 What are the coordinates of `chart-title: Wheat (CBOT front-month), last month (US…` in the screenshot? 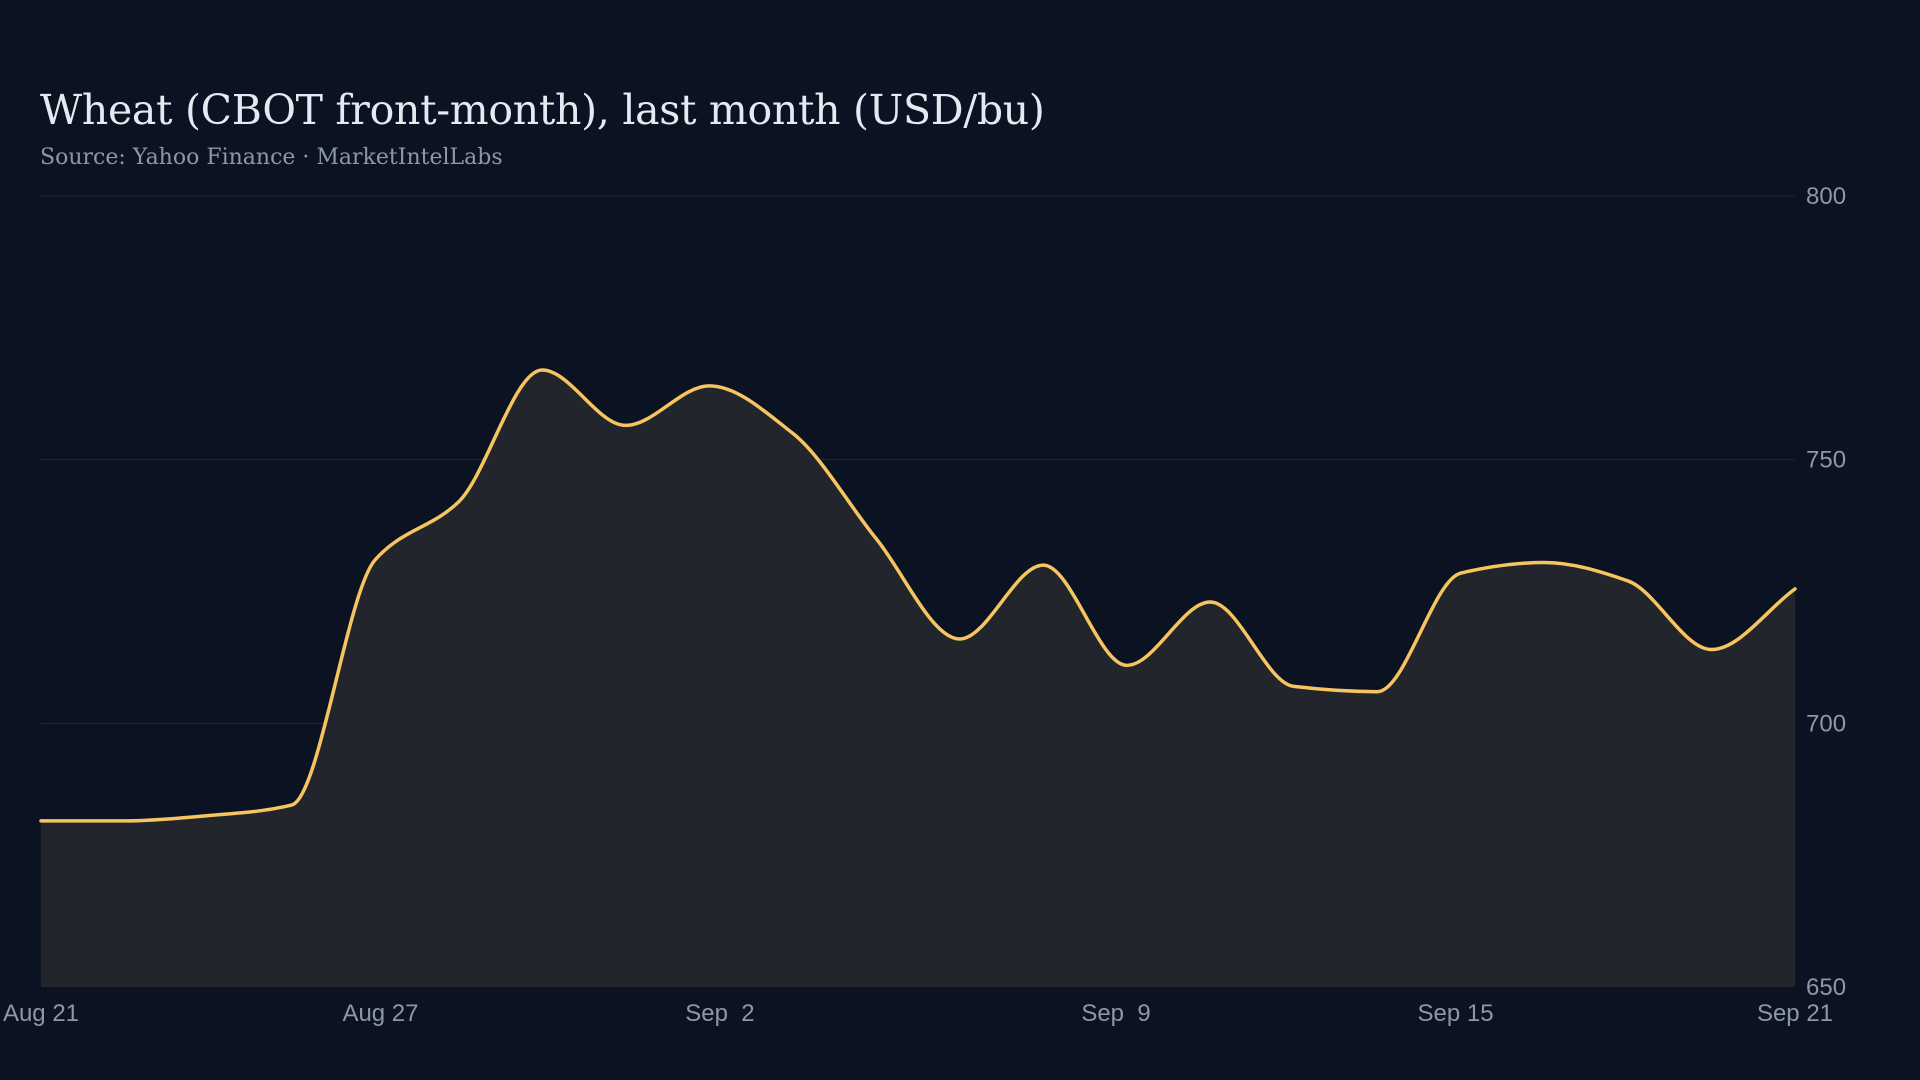 It's located at (542, 110).